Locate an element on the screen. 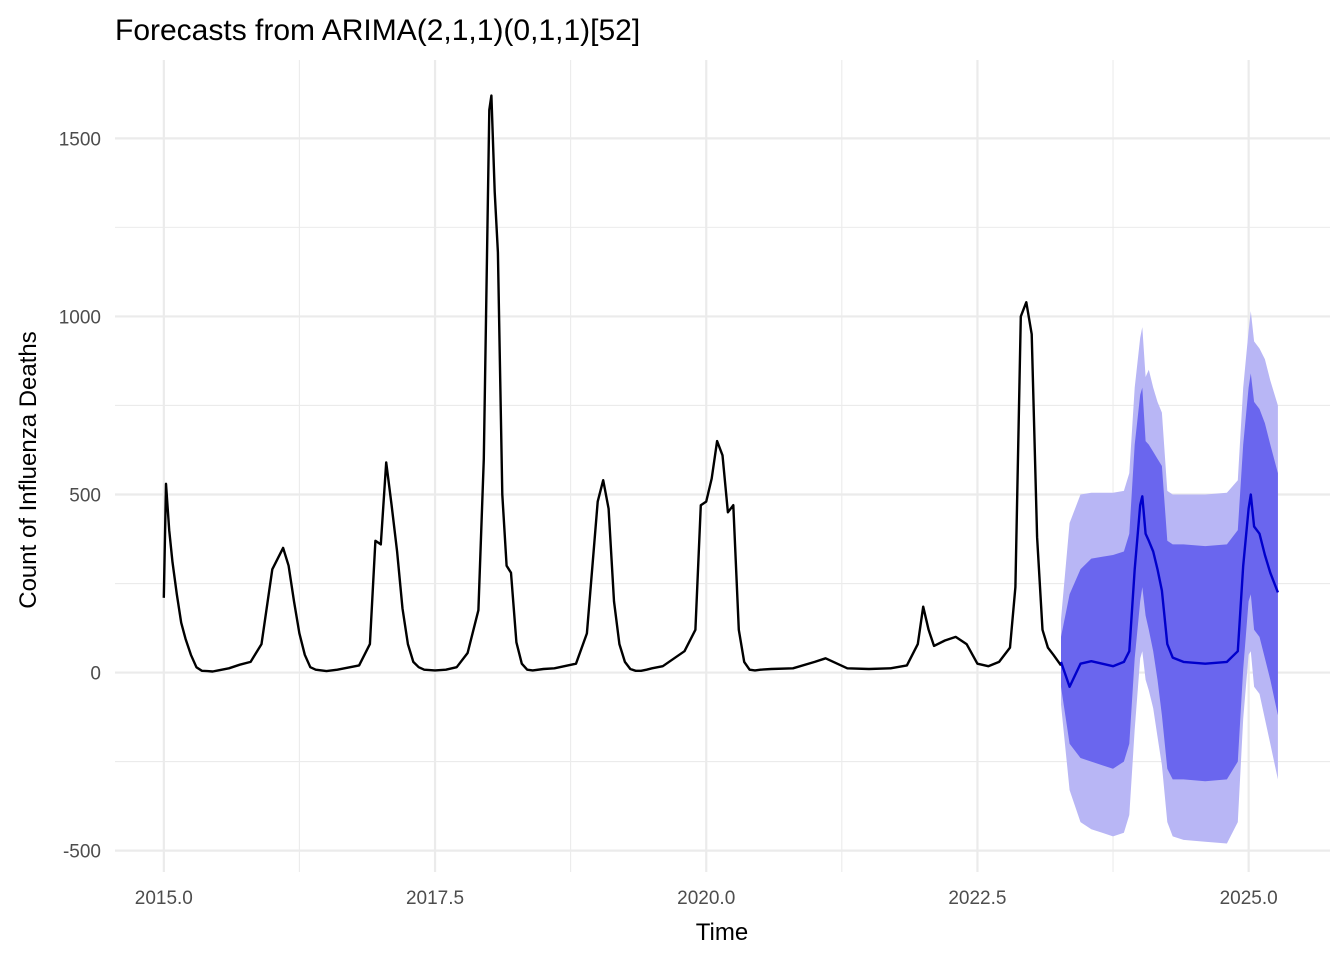 Image resolution: width=1344 pixels, height=960 pixels. y-tick-label: 500 is located at coordinates (85, 495).